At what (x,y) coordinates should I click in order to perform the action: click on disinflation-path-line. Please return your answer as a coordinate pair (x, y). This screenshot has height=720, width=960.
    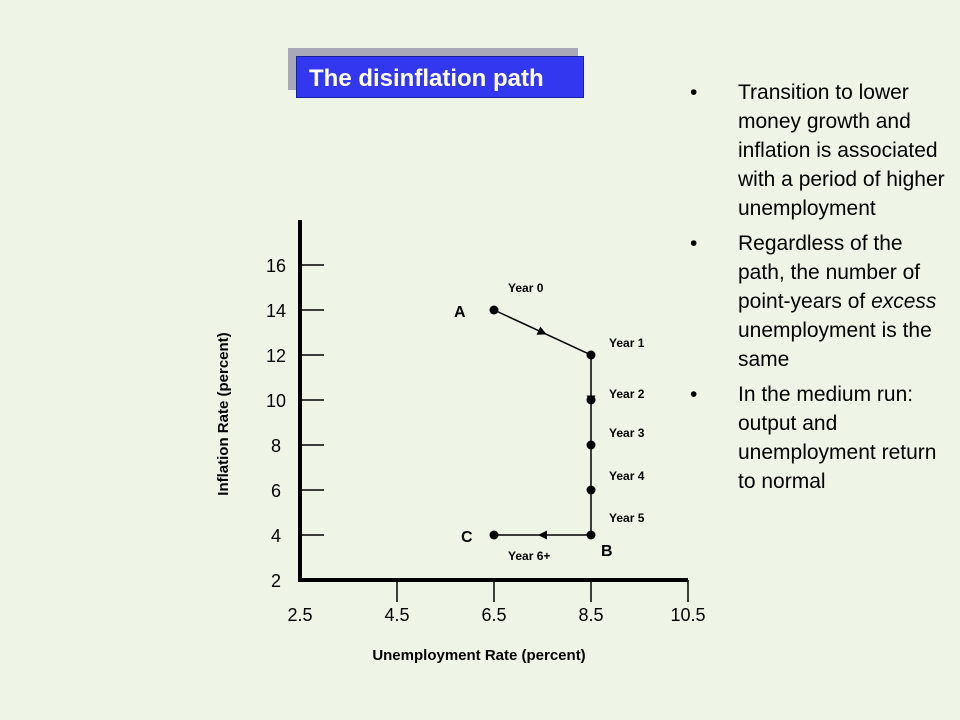
    Looking at the image, I should click on (542, 422).